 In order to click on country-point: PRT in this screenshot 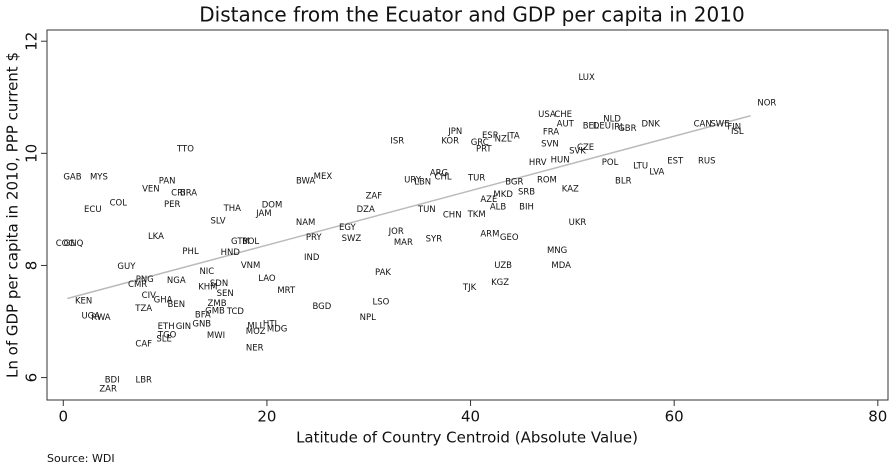, I will do `click(484, 149)`.